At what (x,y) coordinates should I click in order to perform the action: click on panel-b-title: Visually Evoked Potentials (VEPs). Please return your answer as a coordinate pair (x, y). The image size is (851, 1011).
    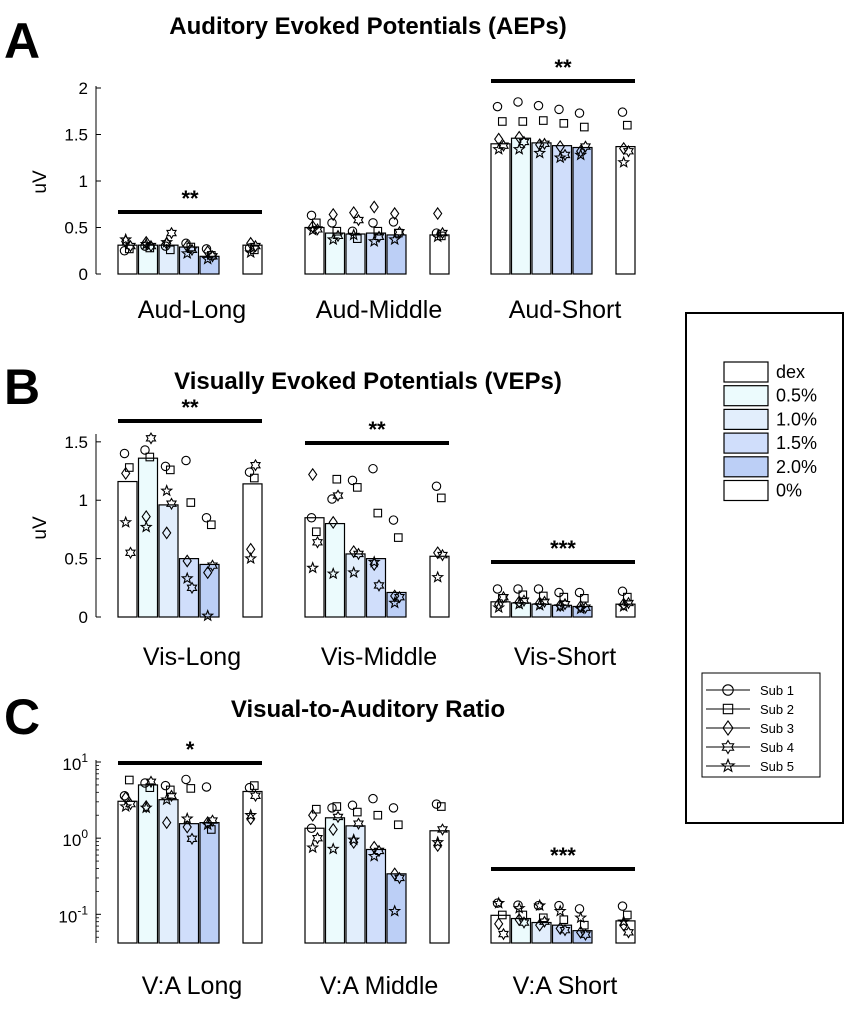
    Looking at the image, I should click on (368, 381).